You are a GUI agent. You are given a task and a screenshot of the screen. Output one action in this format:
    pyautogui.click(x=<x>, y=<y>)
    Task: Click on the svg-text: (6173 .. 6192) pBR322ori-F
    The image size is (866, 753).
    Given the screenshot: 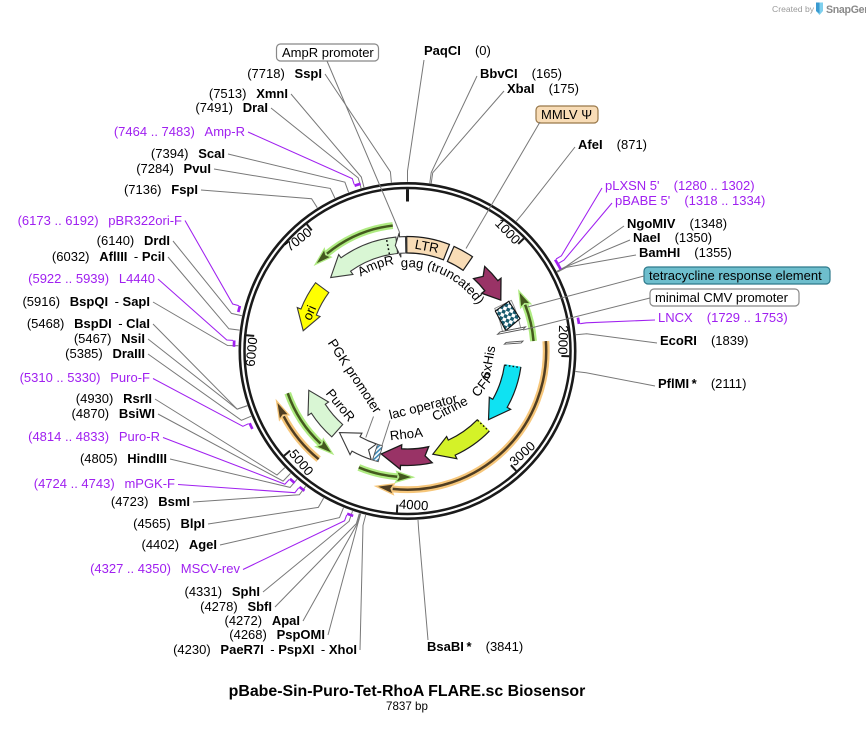 What is the action you would take?
    pyautogui.click(x=100, y=220)
    